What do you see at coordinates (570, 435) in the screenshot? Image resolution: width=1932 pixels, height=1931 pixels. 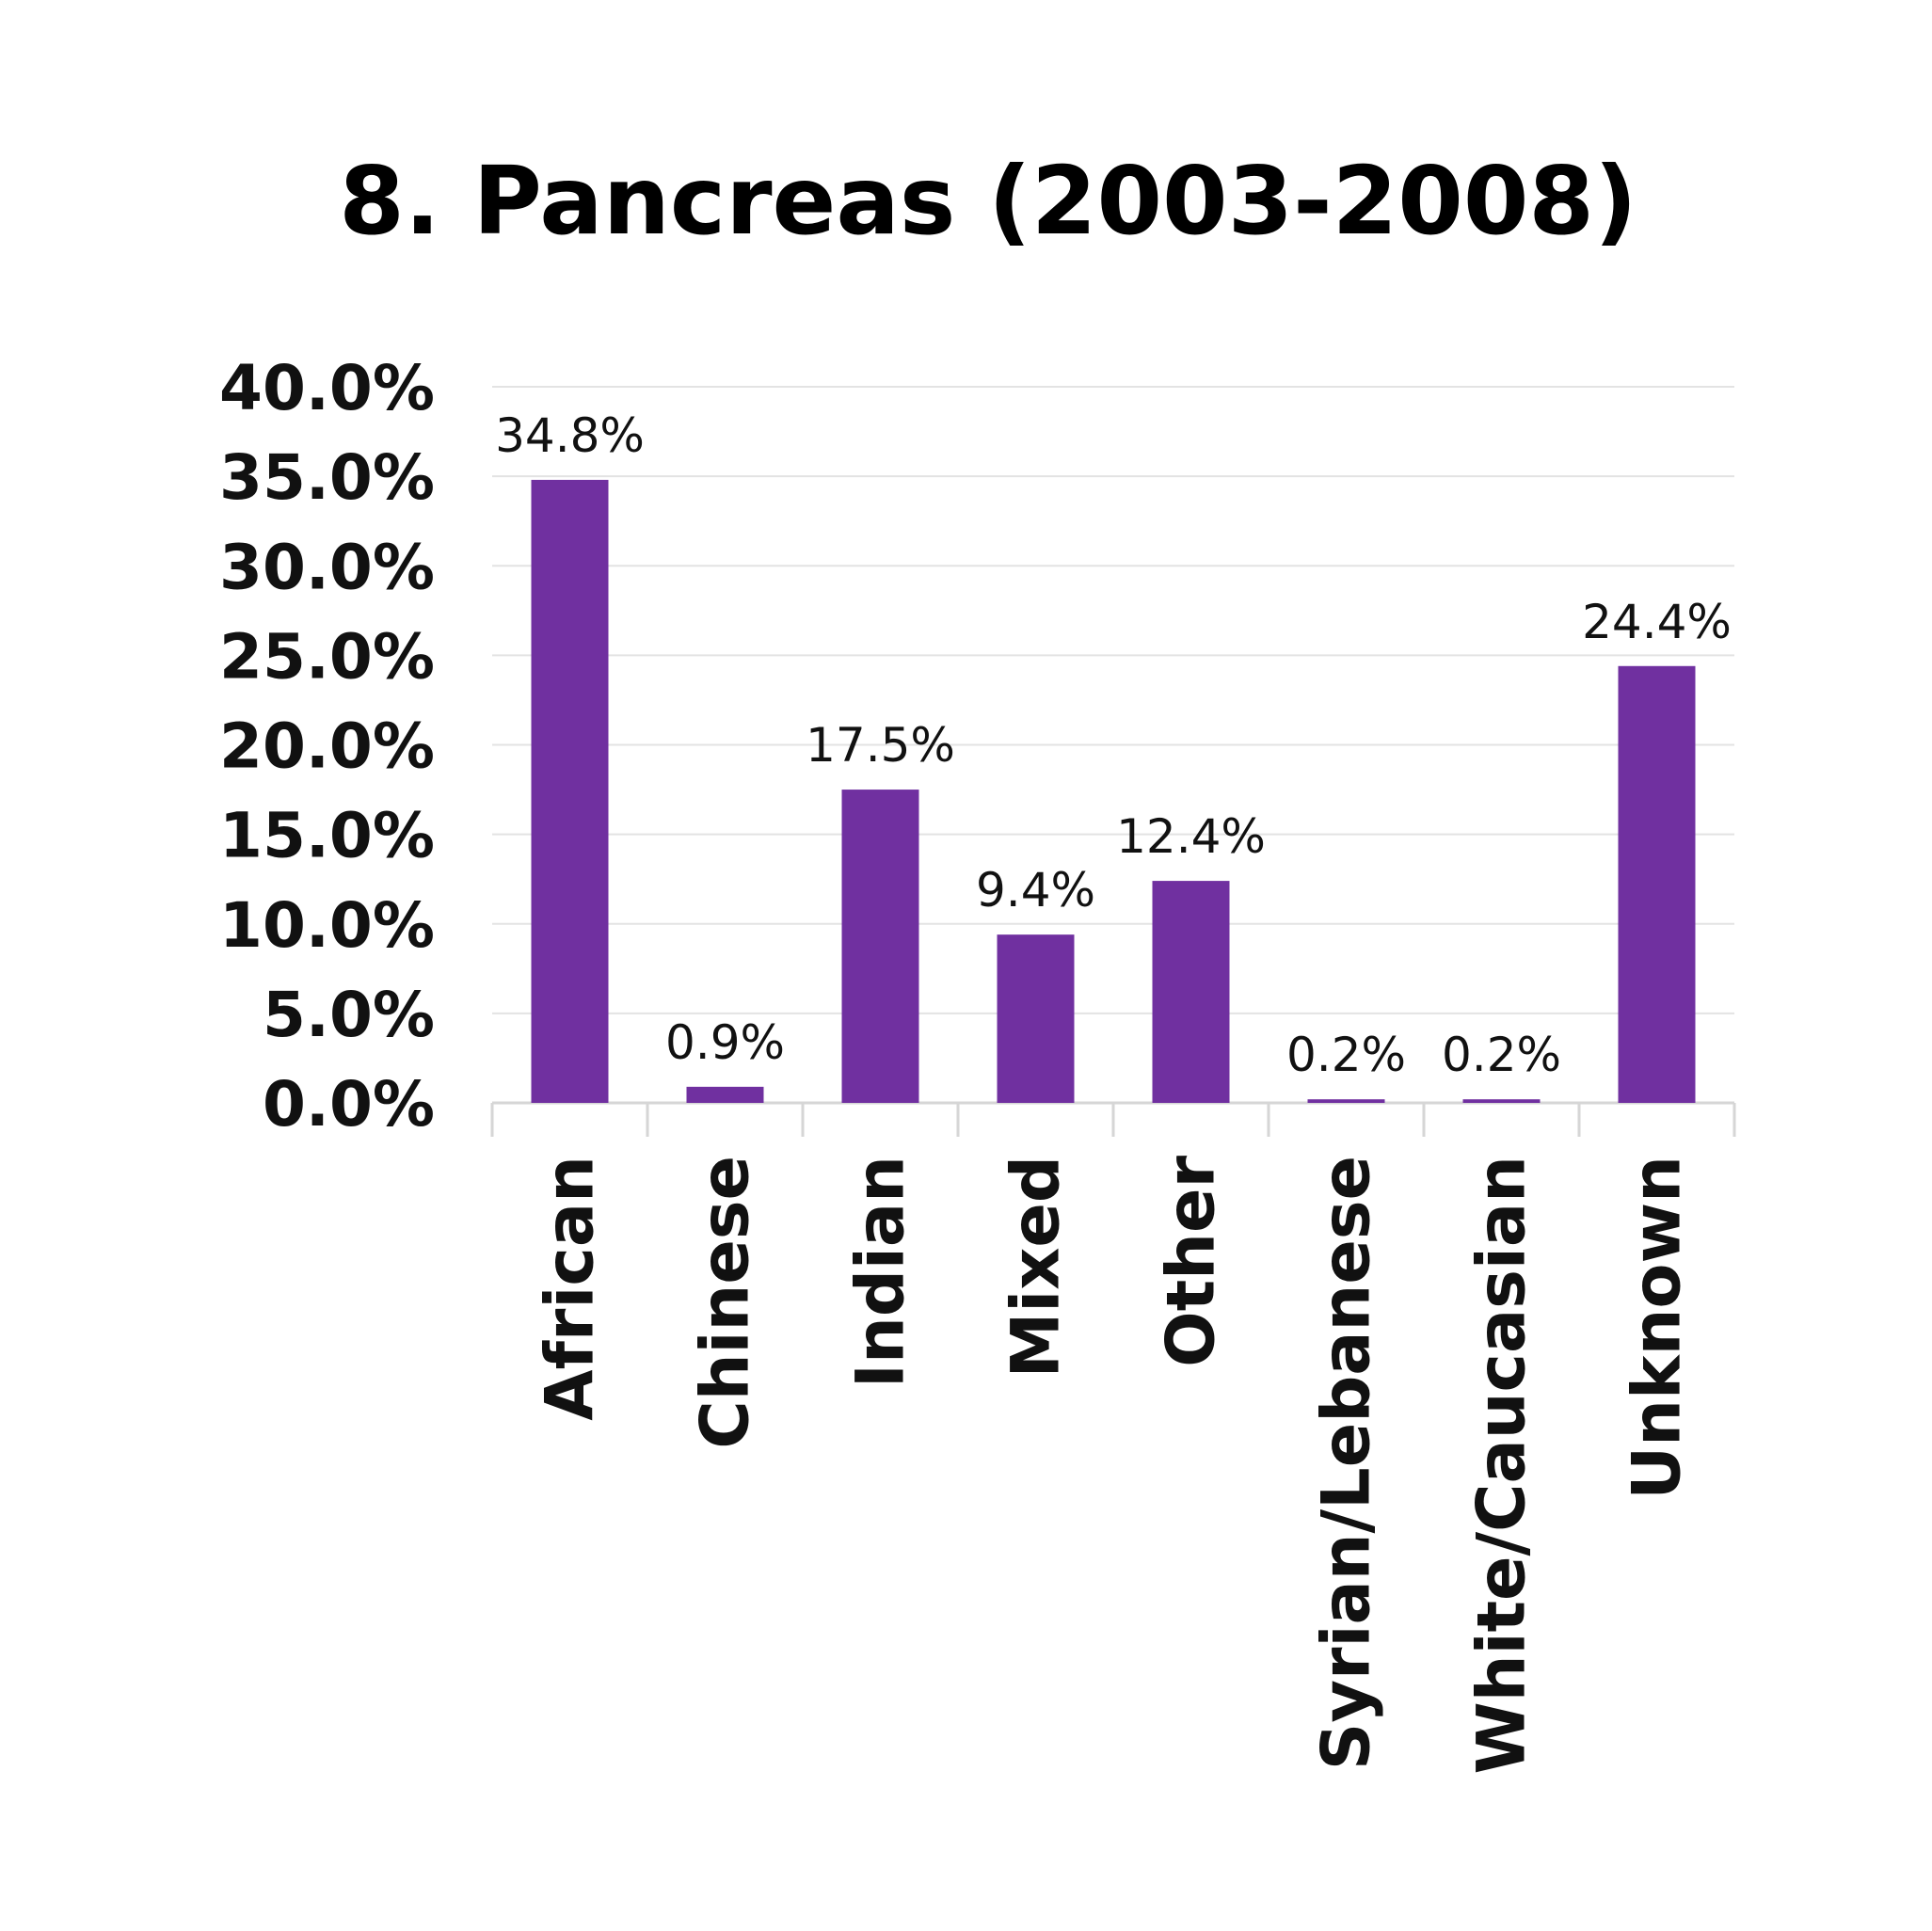 I see `data-label: 34.8%` at bounding box center [570, 435].